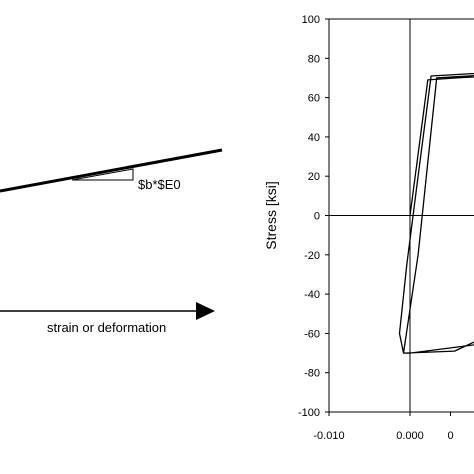 The image size is (474, 474). I want to click on y-tick-label: -20, so click(312, 256).